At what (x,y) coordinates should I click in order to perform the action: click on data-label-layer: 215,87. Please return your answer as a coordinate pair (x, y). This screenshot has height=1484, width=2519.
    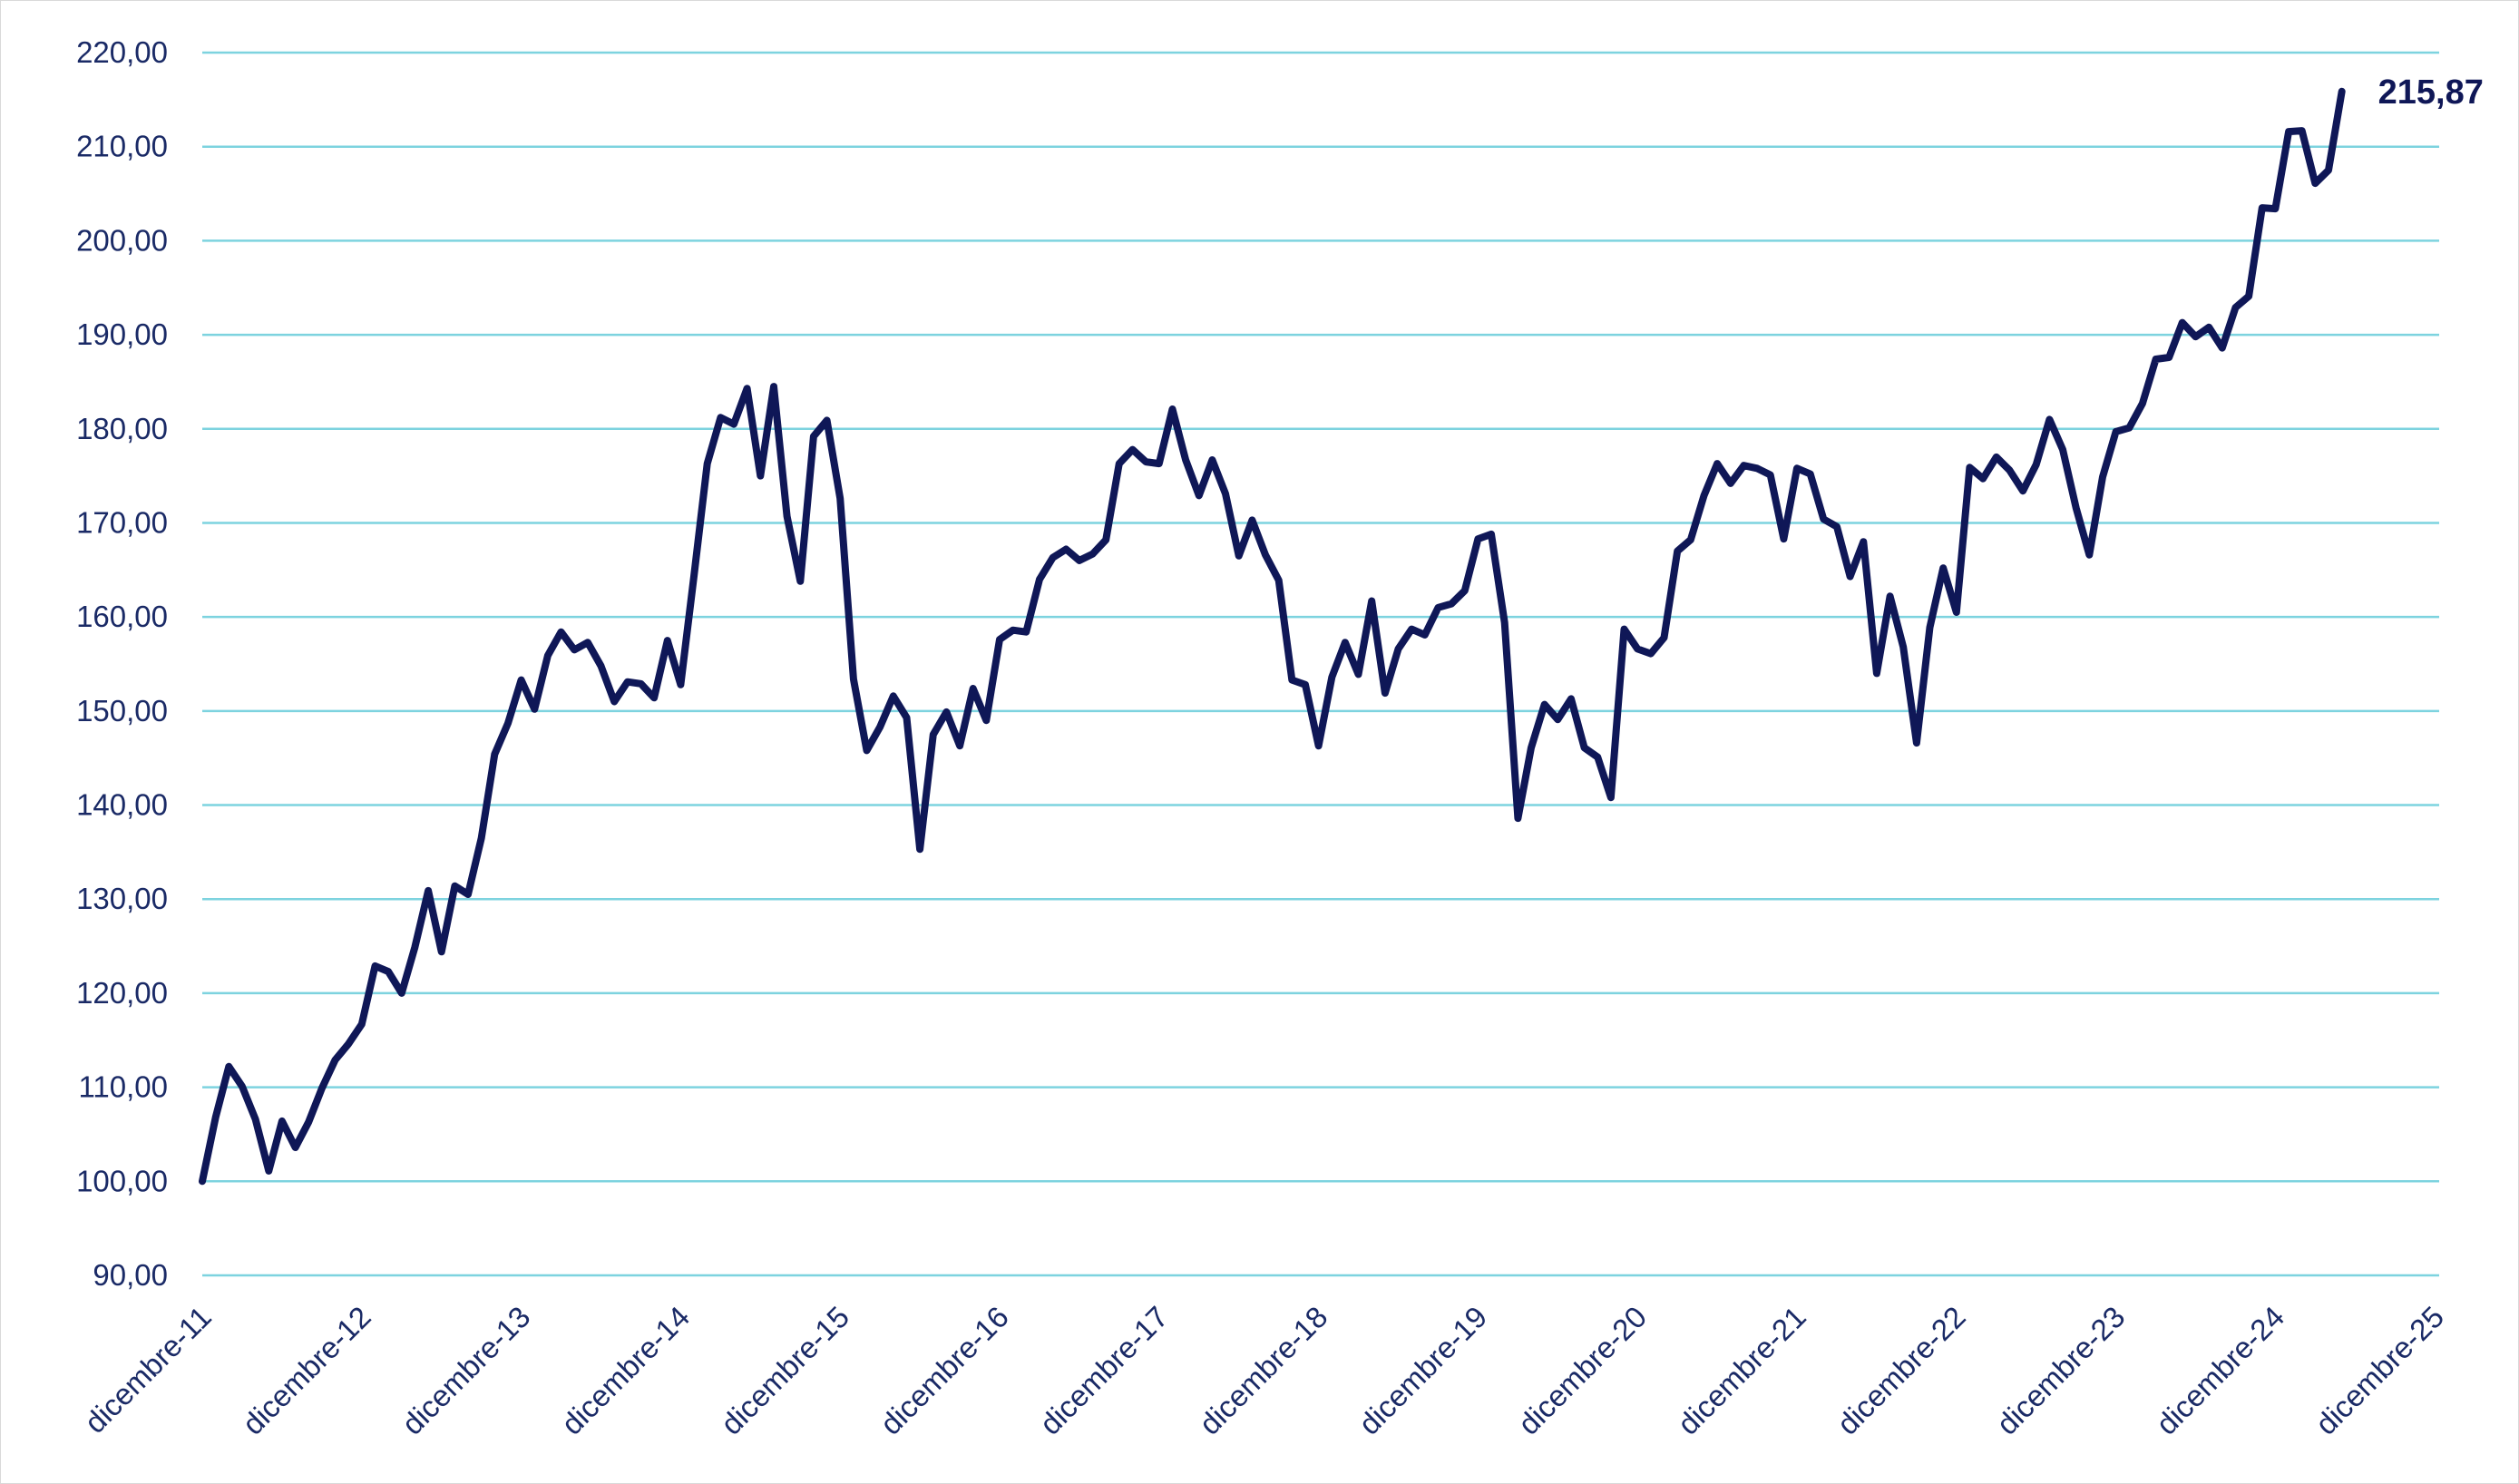
    Looking at the image, I should click on (2431, 92).